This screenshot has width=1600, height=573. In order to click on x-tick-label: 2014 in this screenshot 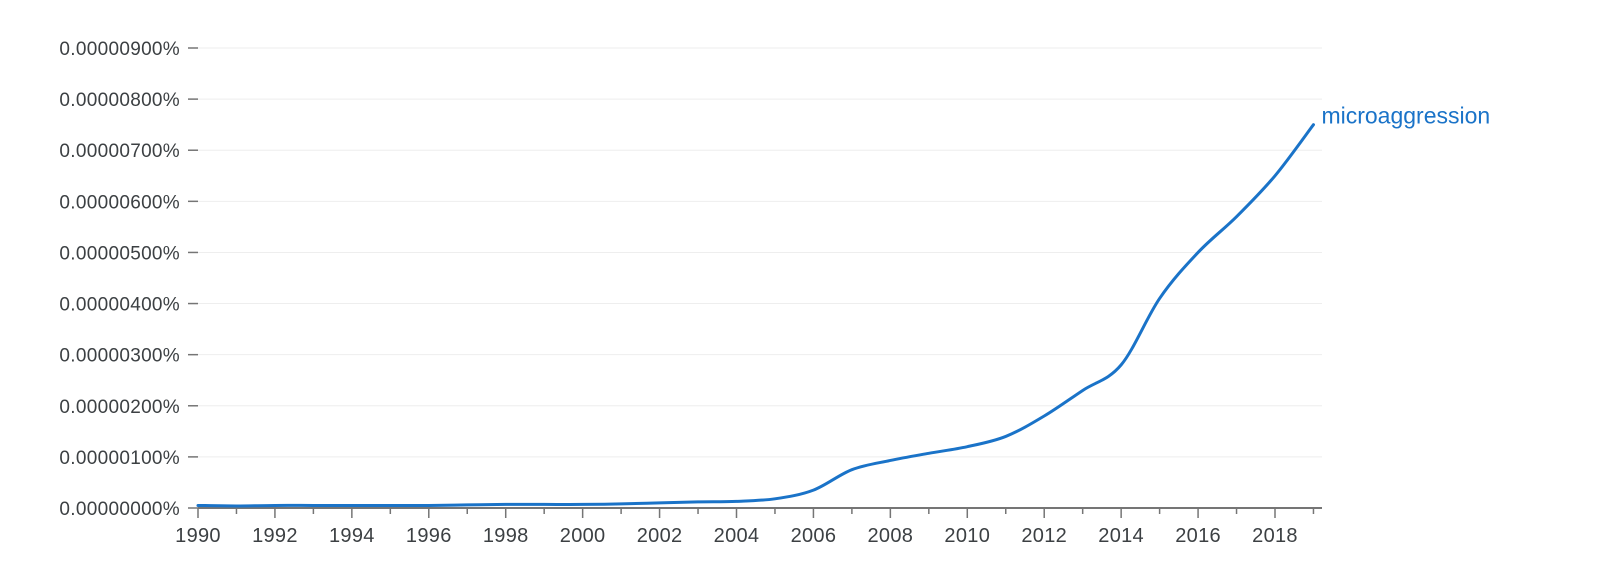, I will do `click(1121, 536)`.